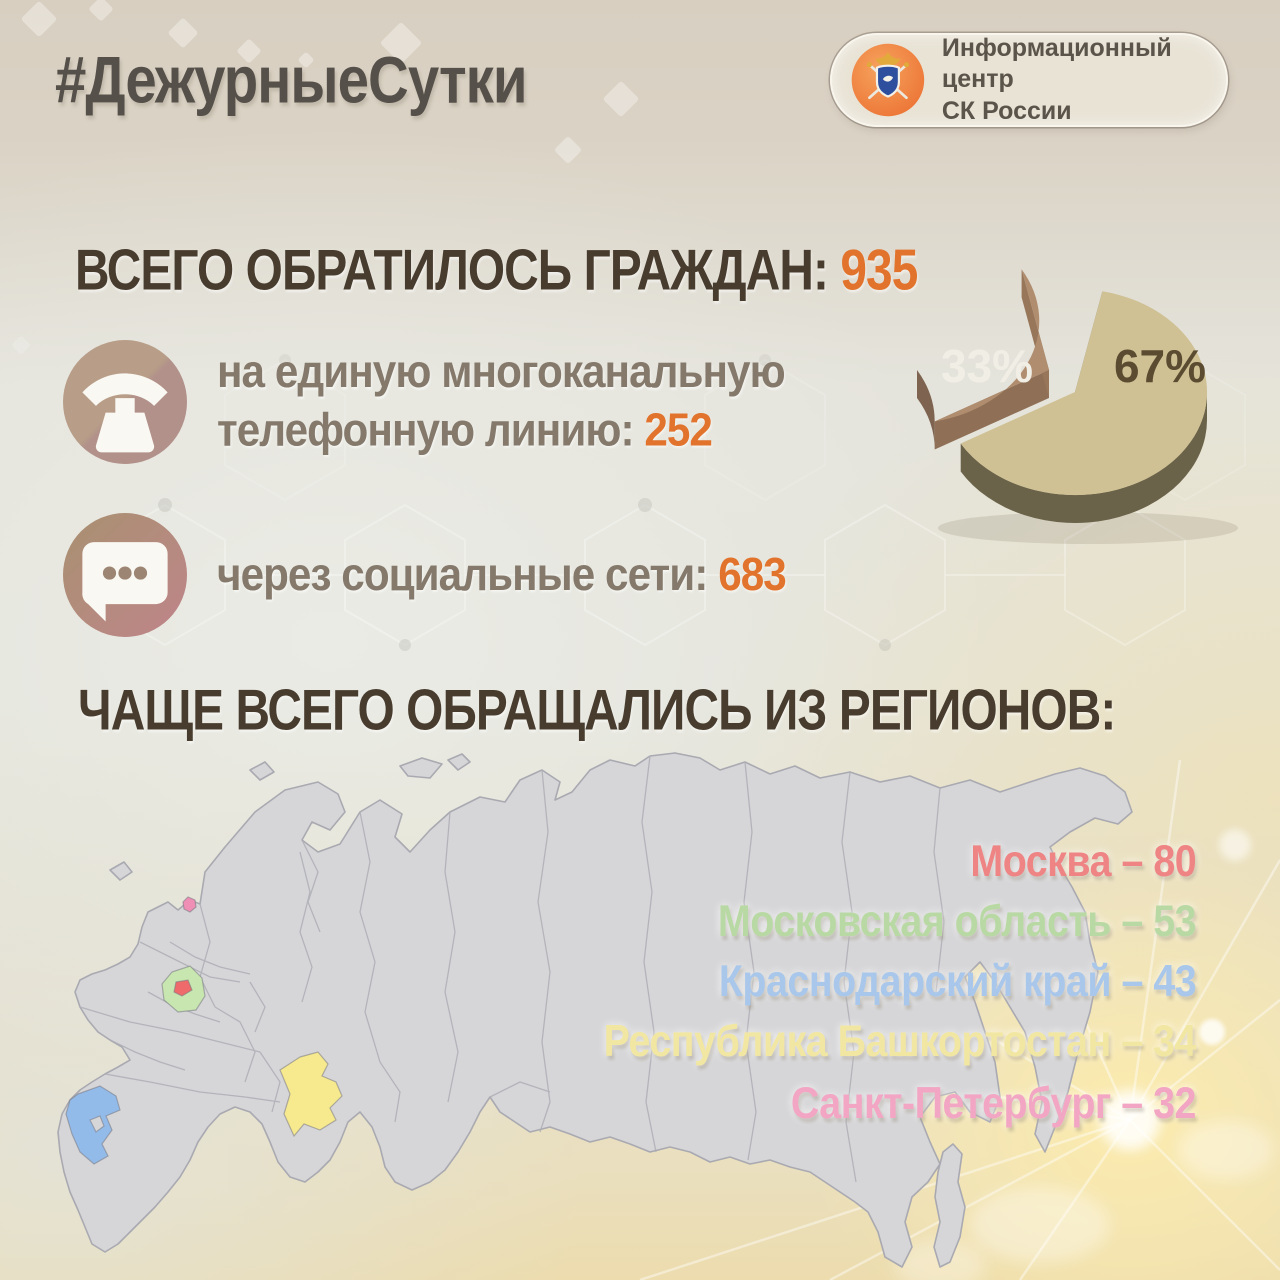  Describe the element at coordinates (678, 430) in the screenshot. I see `phone-value: 252` at that location.